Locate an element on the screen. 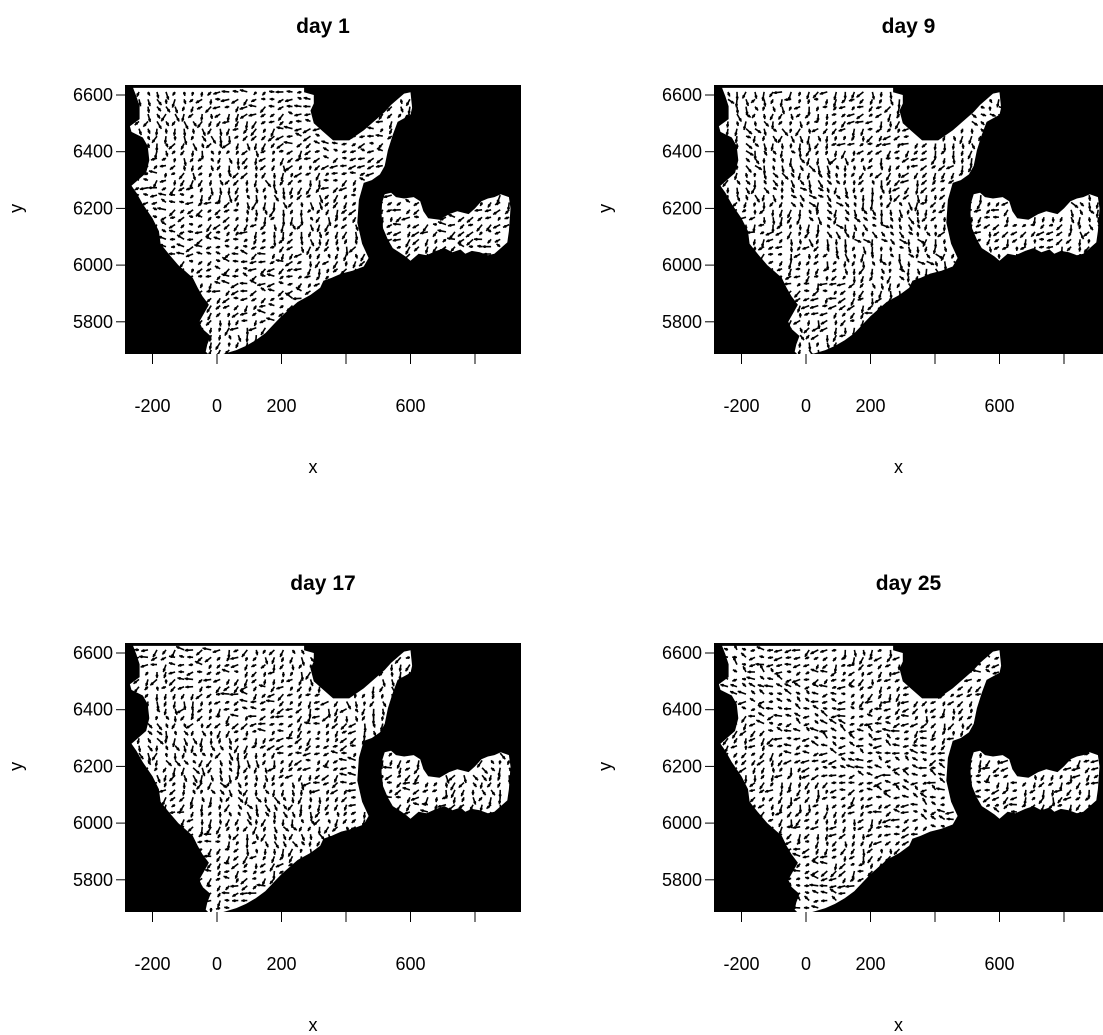 Image resolution: width=1103 pixels, height=1035 pixels. y-tick-label: 5800 is located at coordinates (93, 880).